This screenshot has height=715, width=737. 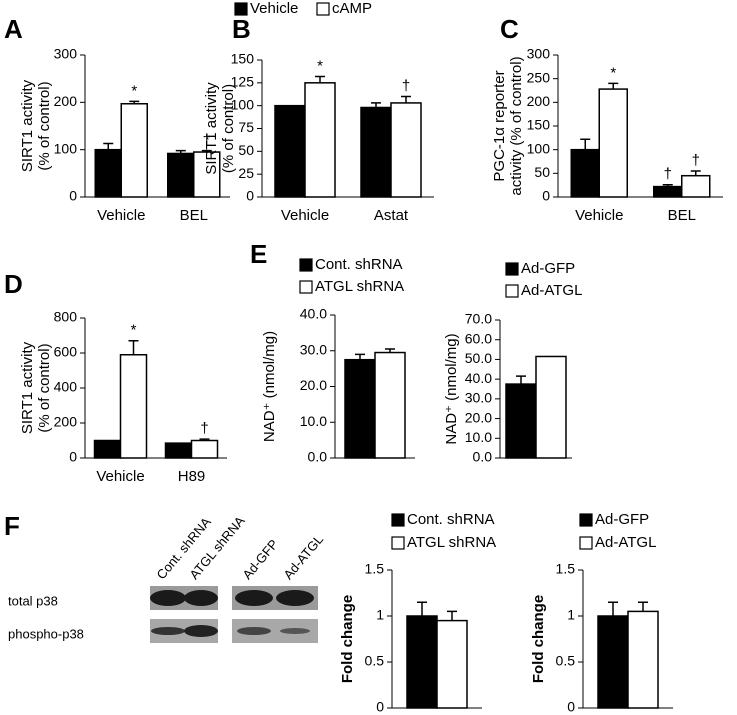 I want to click on lane-label: Ad-ATGL, so click(x=303, y=557).